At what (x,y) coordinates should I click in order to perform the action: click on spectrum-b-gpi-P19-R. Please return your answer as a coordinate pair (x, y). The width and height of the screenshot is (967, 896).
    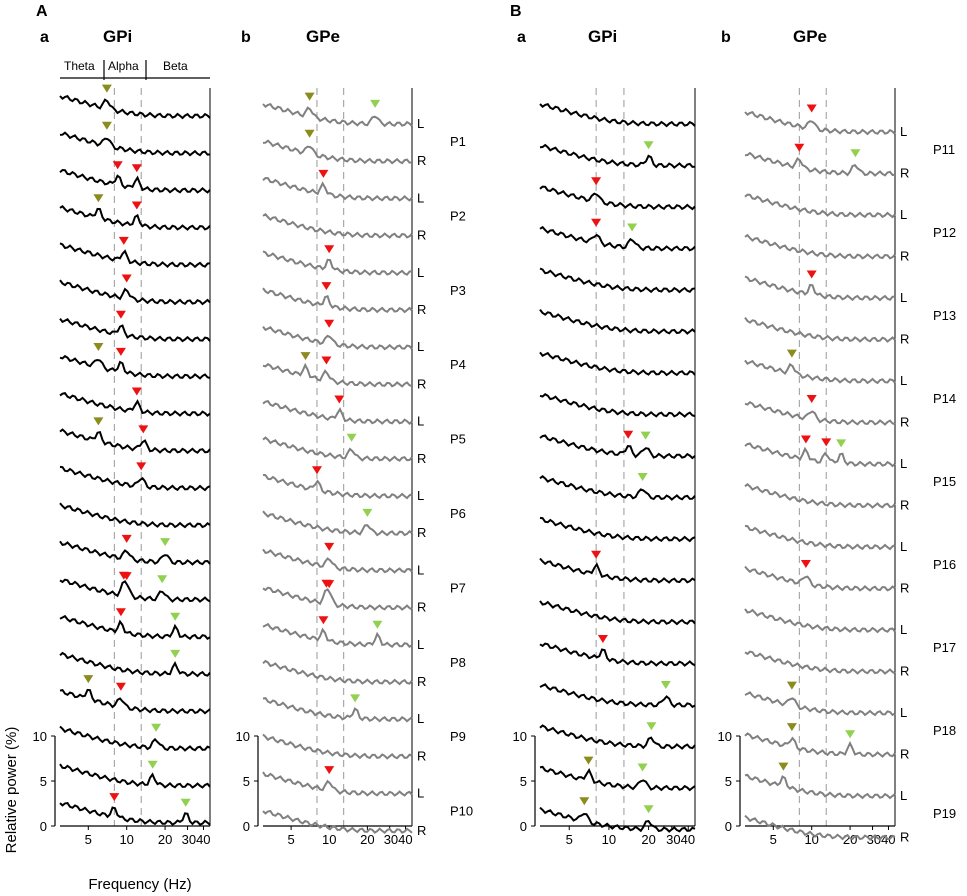
    Looking at the image, I should click on (617, 819).